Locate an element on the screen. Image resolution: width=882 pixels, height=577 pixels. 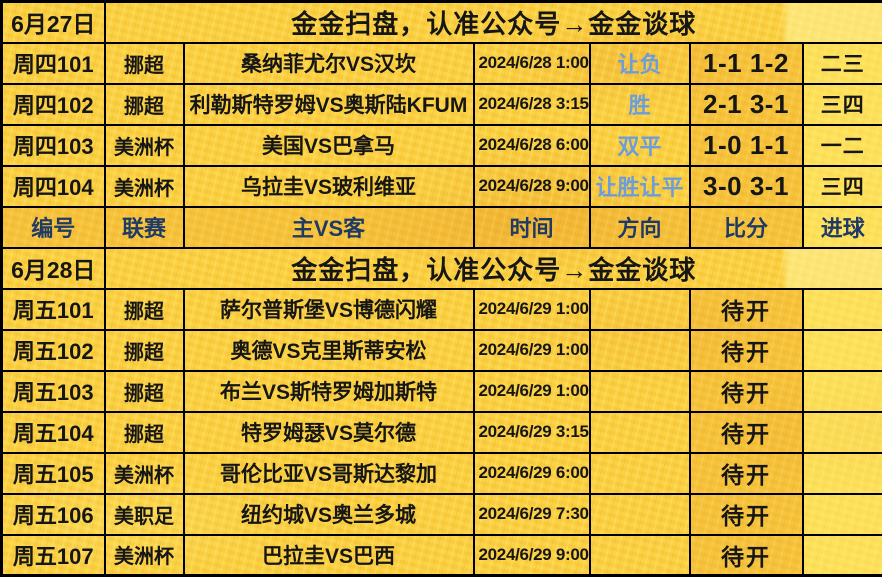
time-cell: 2024/6/29 3:15 is located at coordinates (532, 432).